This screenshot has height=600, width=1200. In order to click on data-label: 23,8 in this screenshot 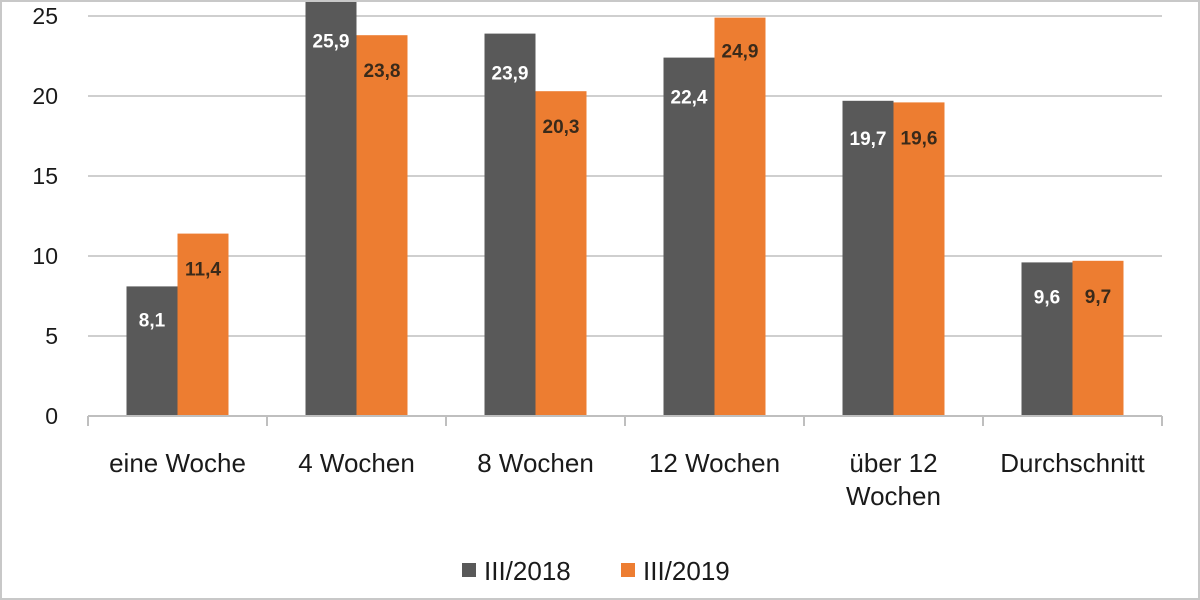, I will do `click(382, 71)`.